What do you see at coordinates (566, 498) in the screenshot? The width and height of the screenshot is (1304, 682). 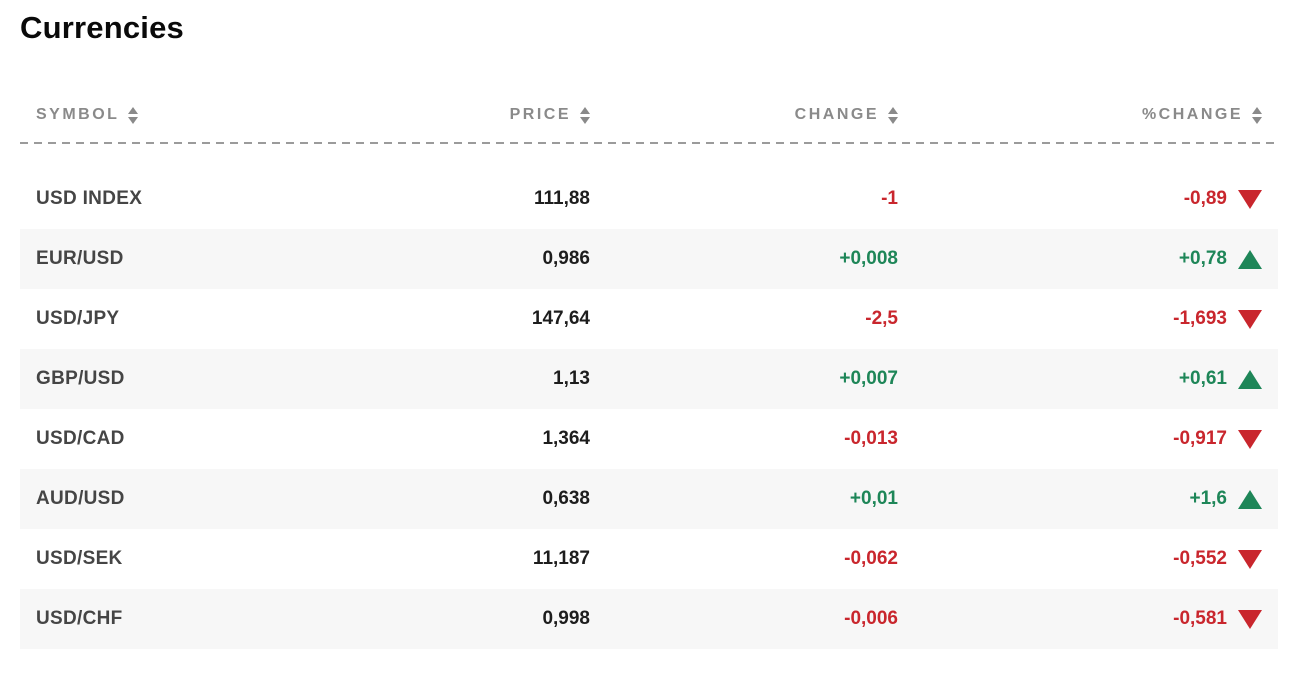 I see `price-cell: 0,638` at bounding box center [566, 498].